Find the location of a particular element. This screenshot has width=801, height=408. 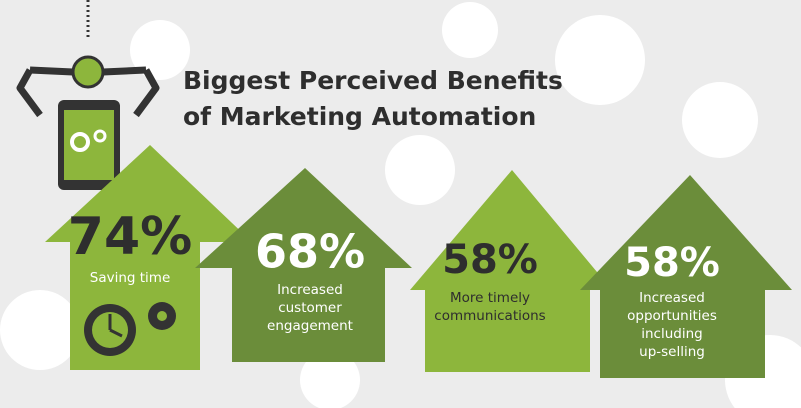

benefit-label: up-selling is located at coordinates (672, 352).